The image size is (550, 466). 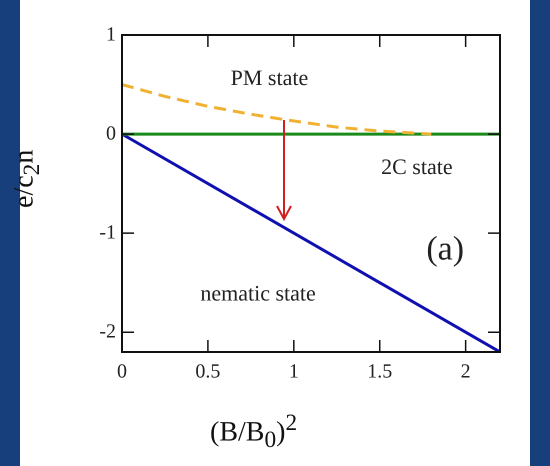 I want to click on y-tick-label: -2, so click(x=107, y=331).